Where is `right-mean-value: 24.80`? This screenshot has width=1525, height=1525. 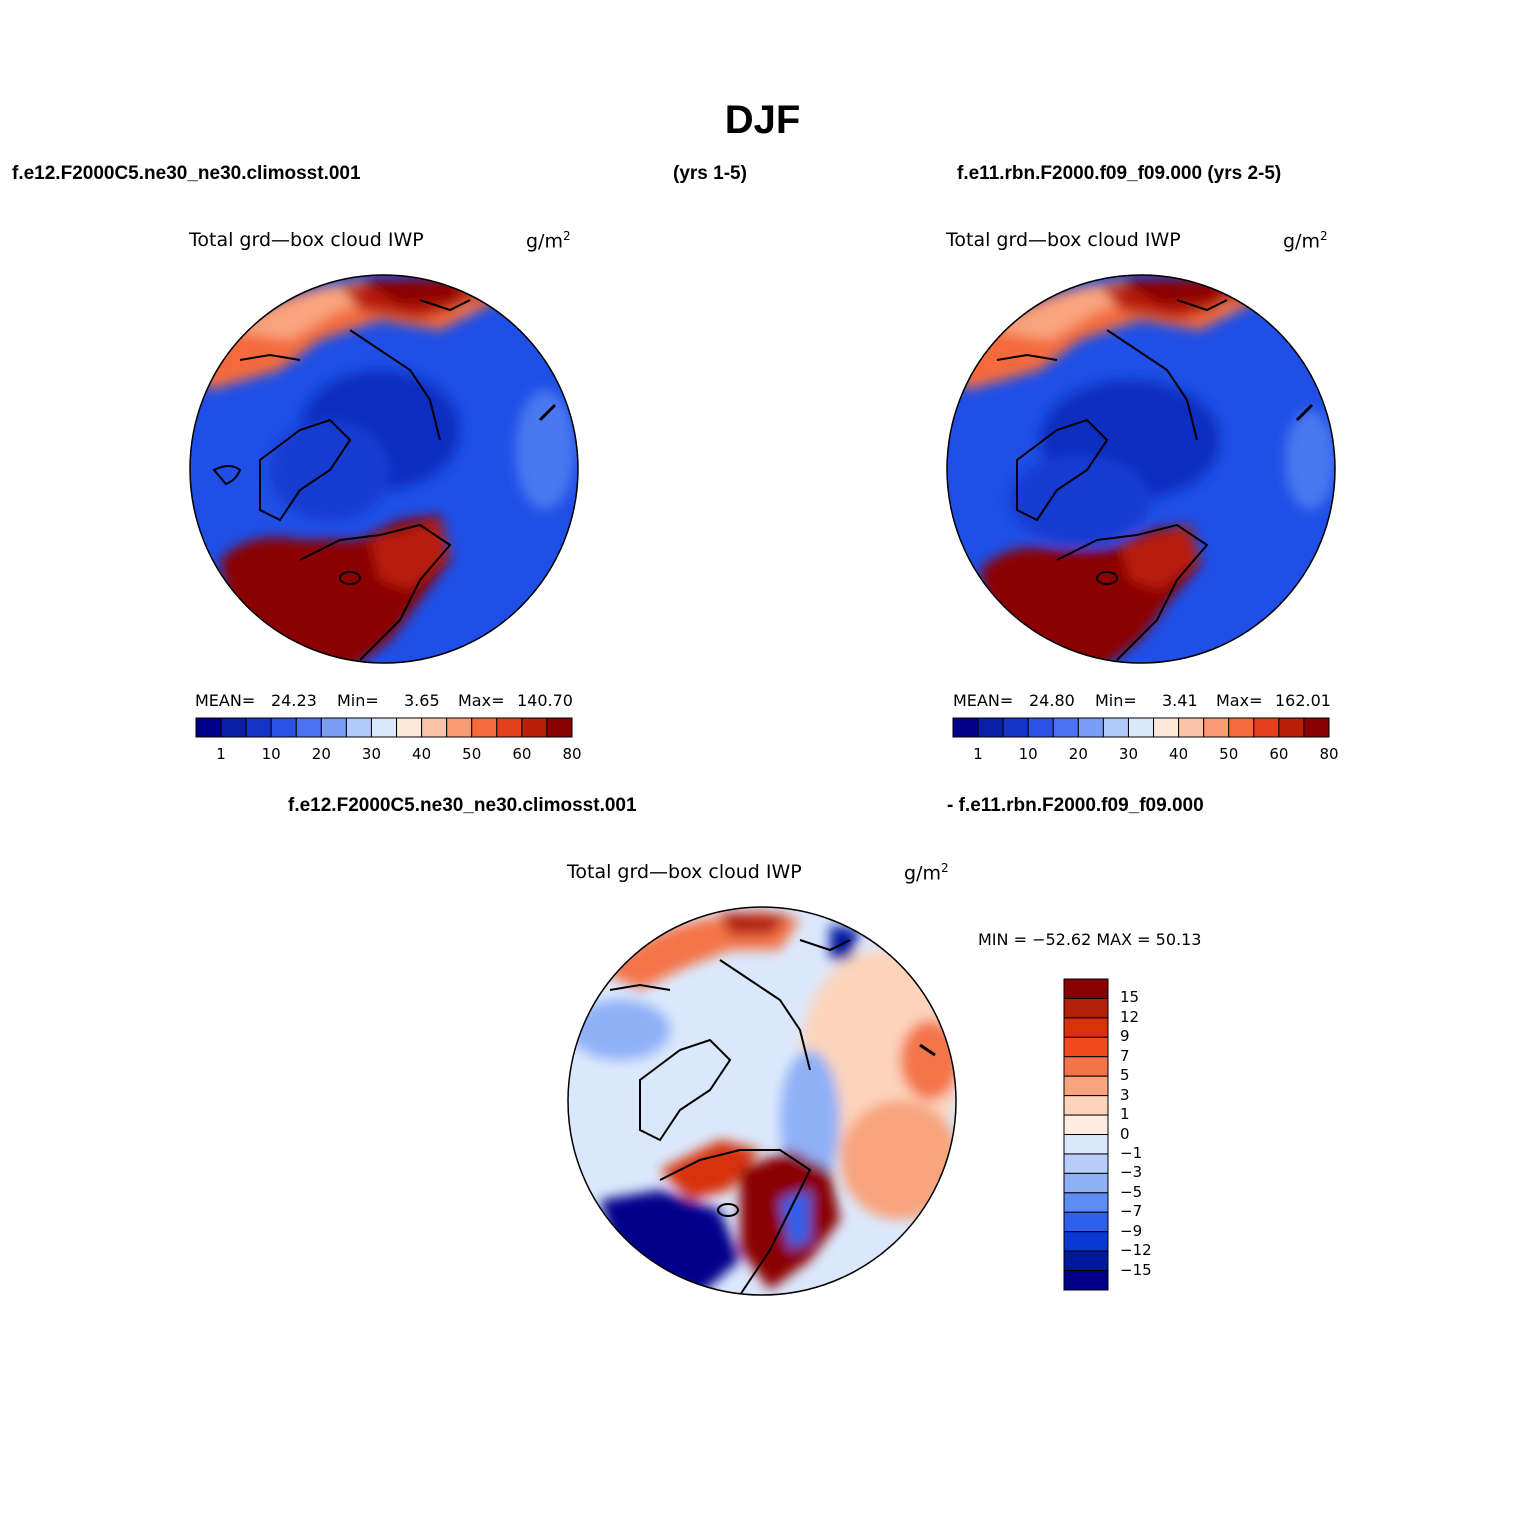
right-mean-value: 24.80 is located at coordinates (1052, 700).